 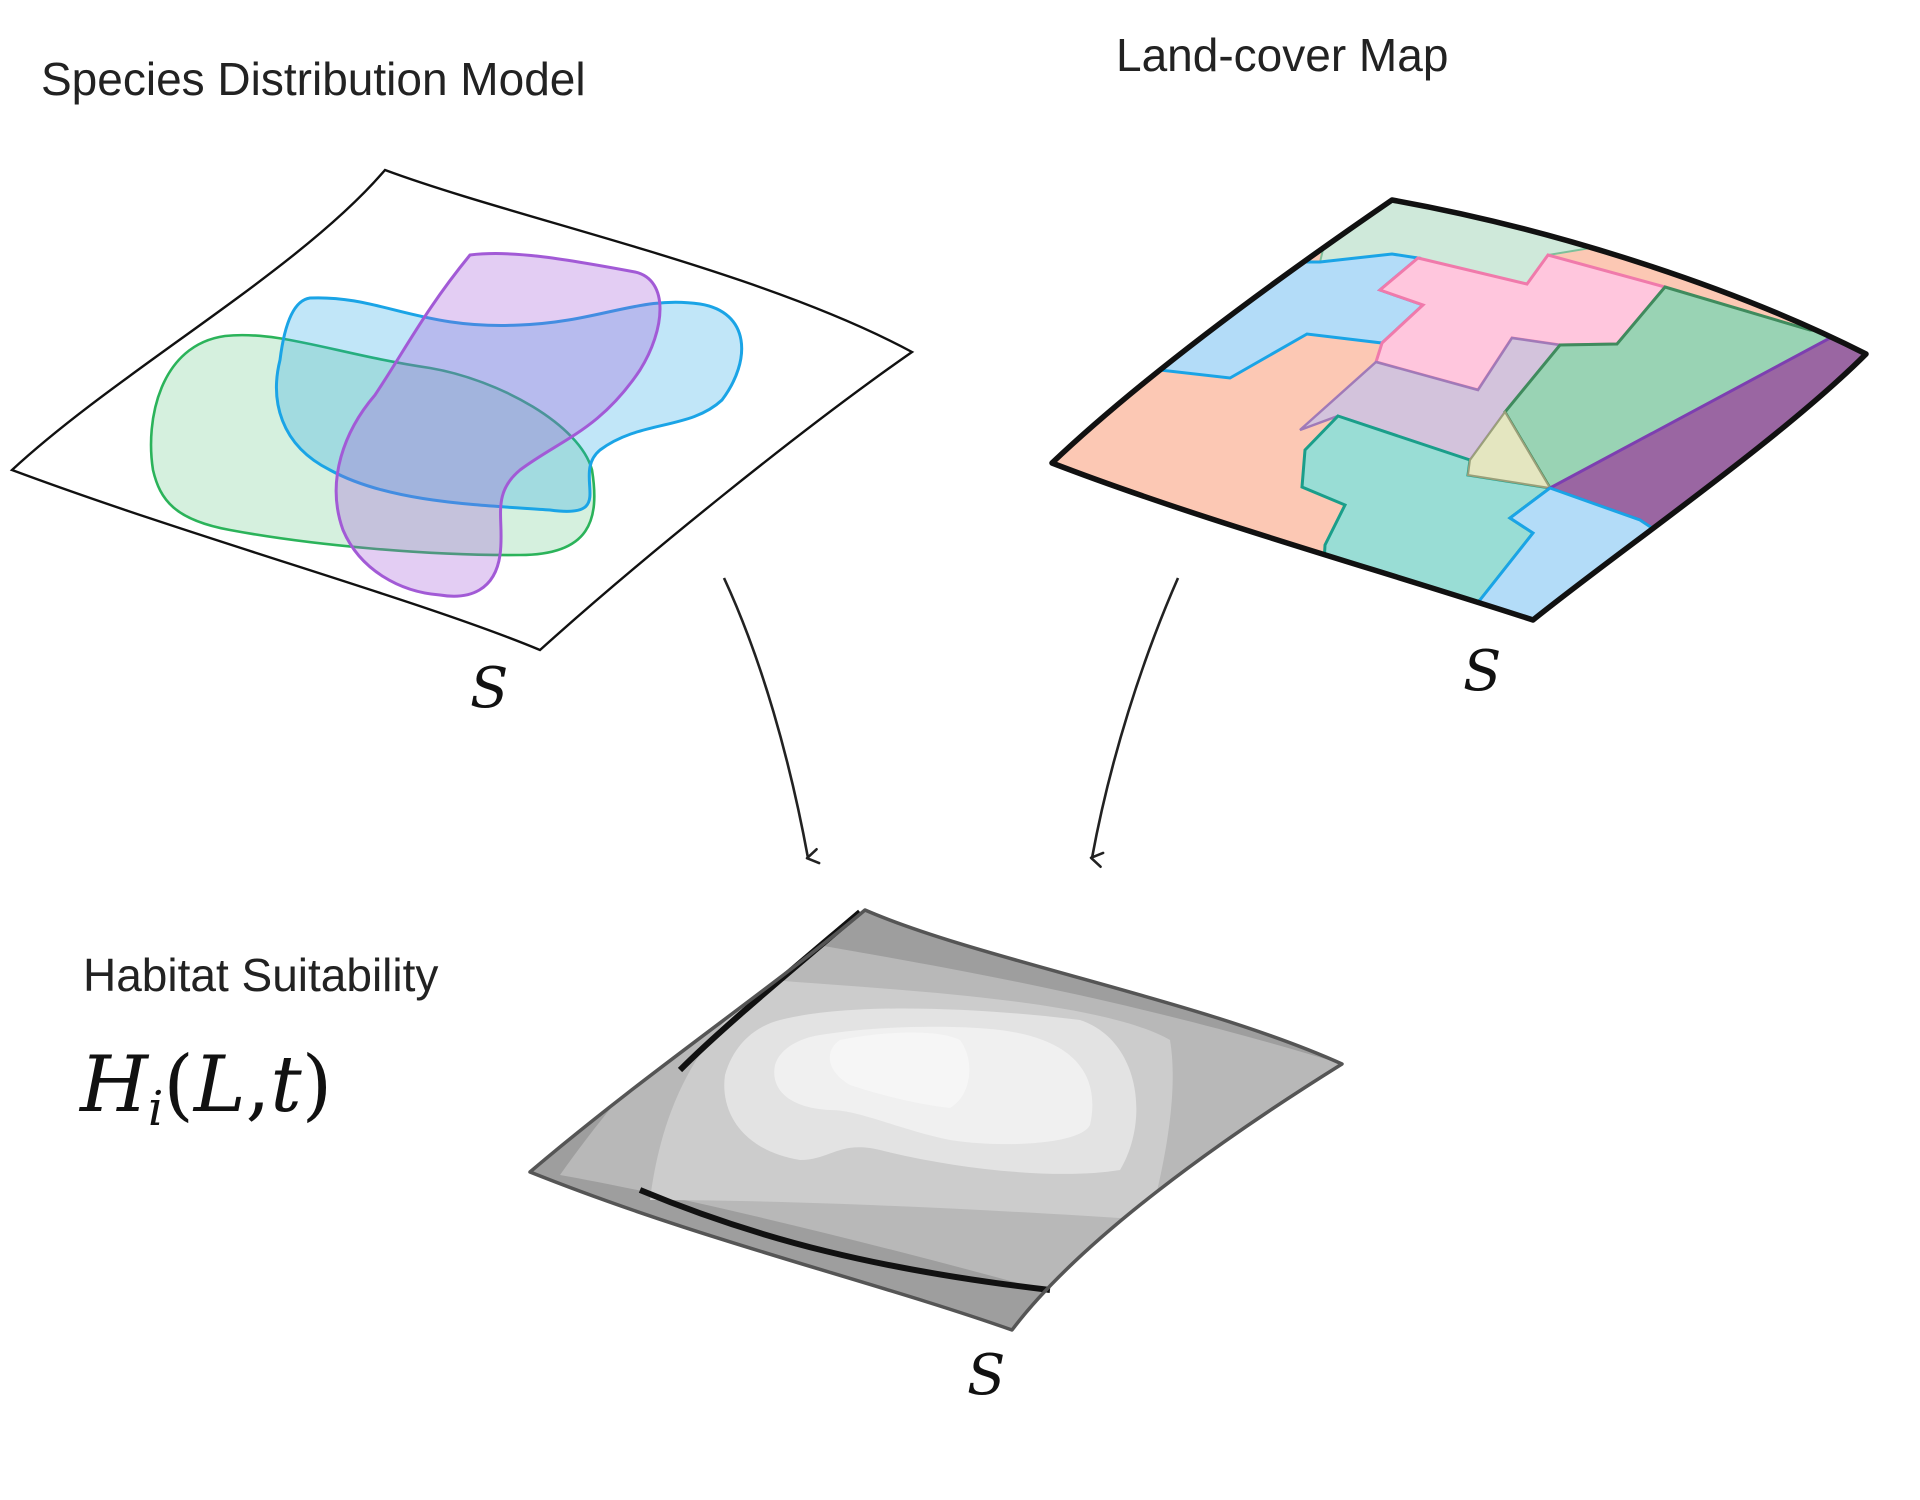 I want to click on sdm-range-blue, so click(x=509, y=404).